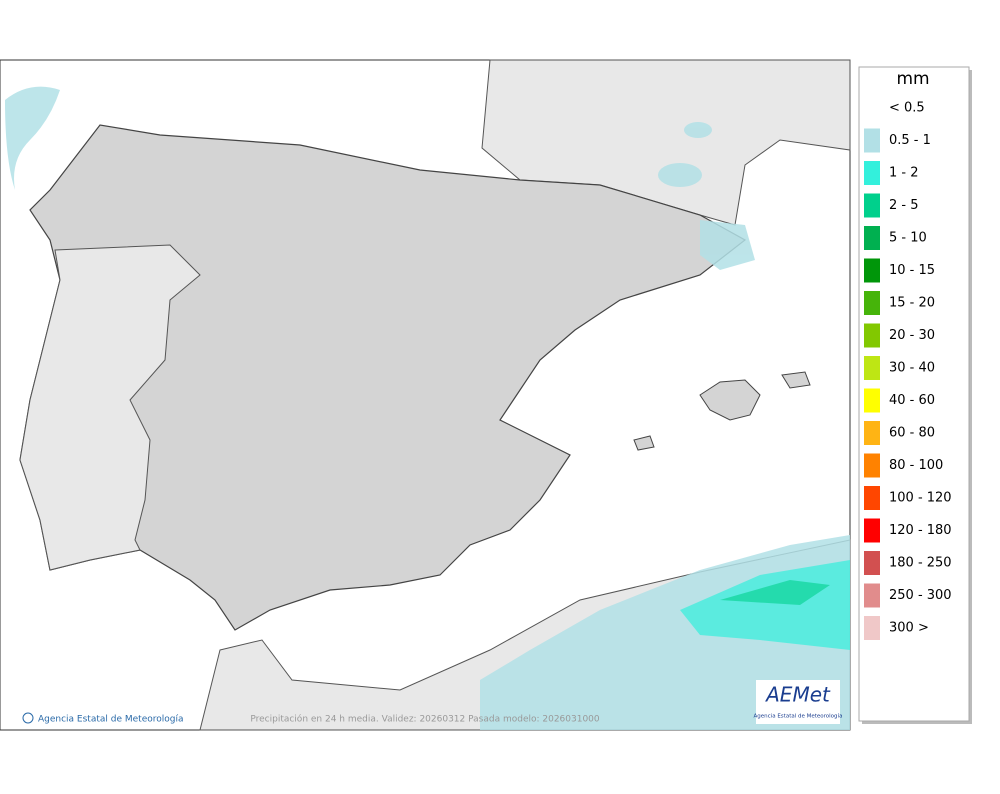  Describe the element at coordinates (798, 716) in the screenshot. I see `logo-subtitle: Agencia Estatal de Meteorología` at that location.